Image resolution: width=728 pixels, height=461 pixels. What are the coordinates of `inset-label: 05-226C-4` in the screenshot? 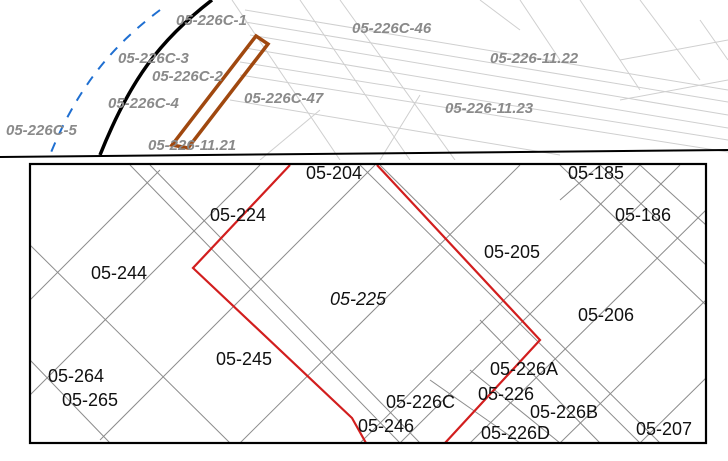 It's located at (143, 103).